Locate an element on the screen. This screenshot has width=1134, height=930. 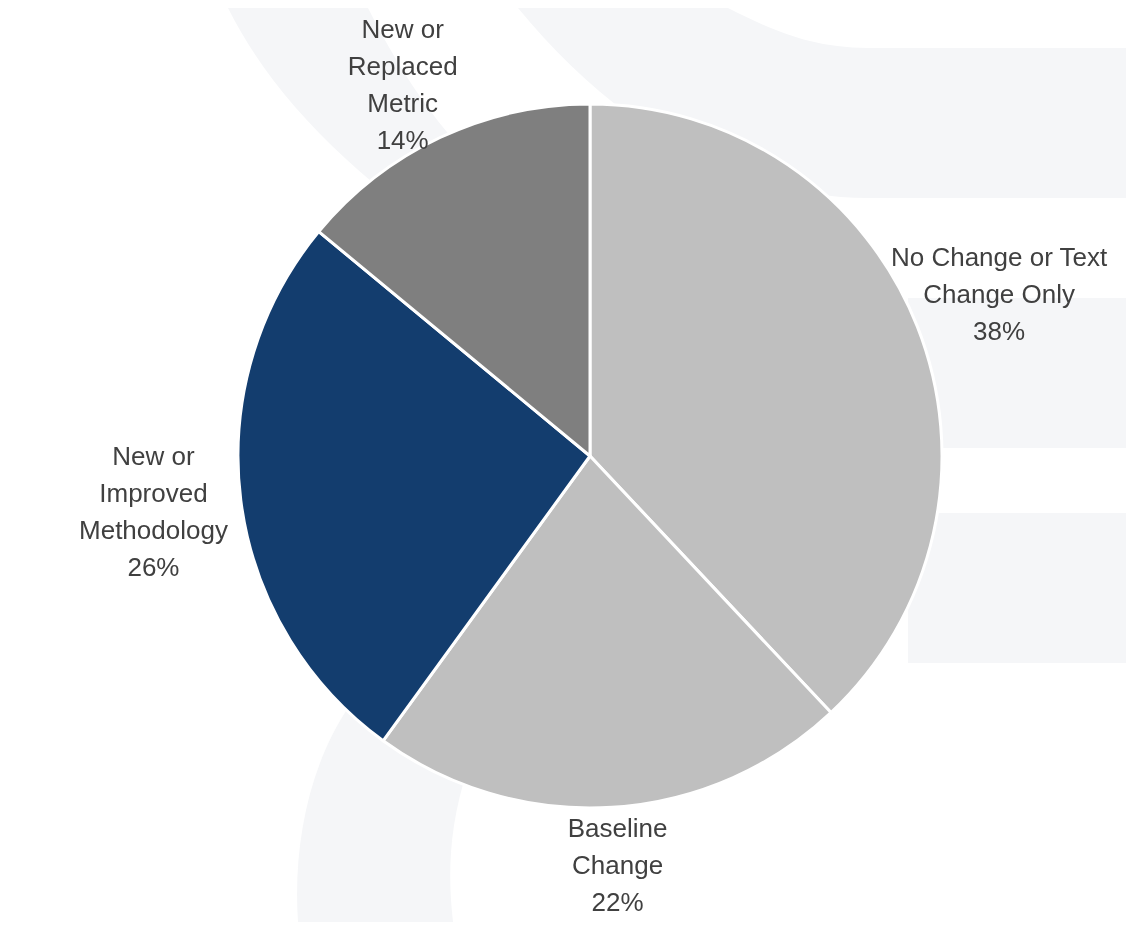
slice-label: Baseline Change is located at coordinates (617, 846).